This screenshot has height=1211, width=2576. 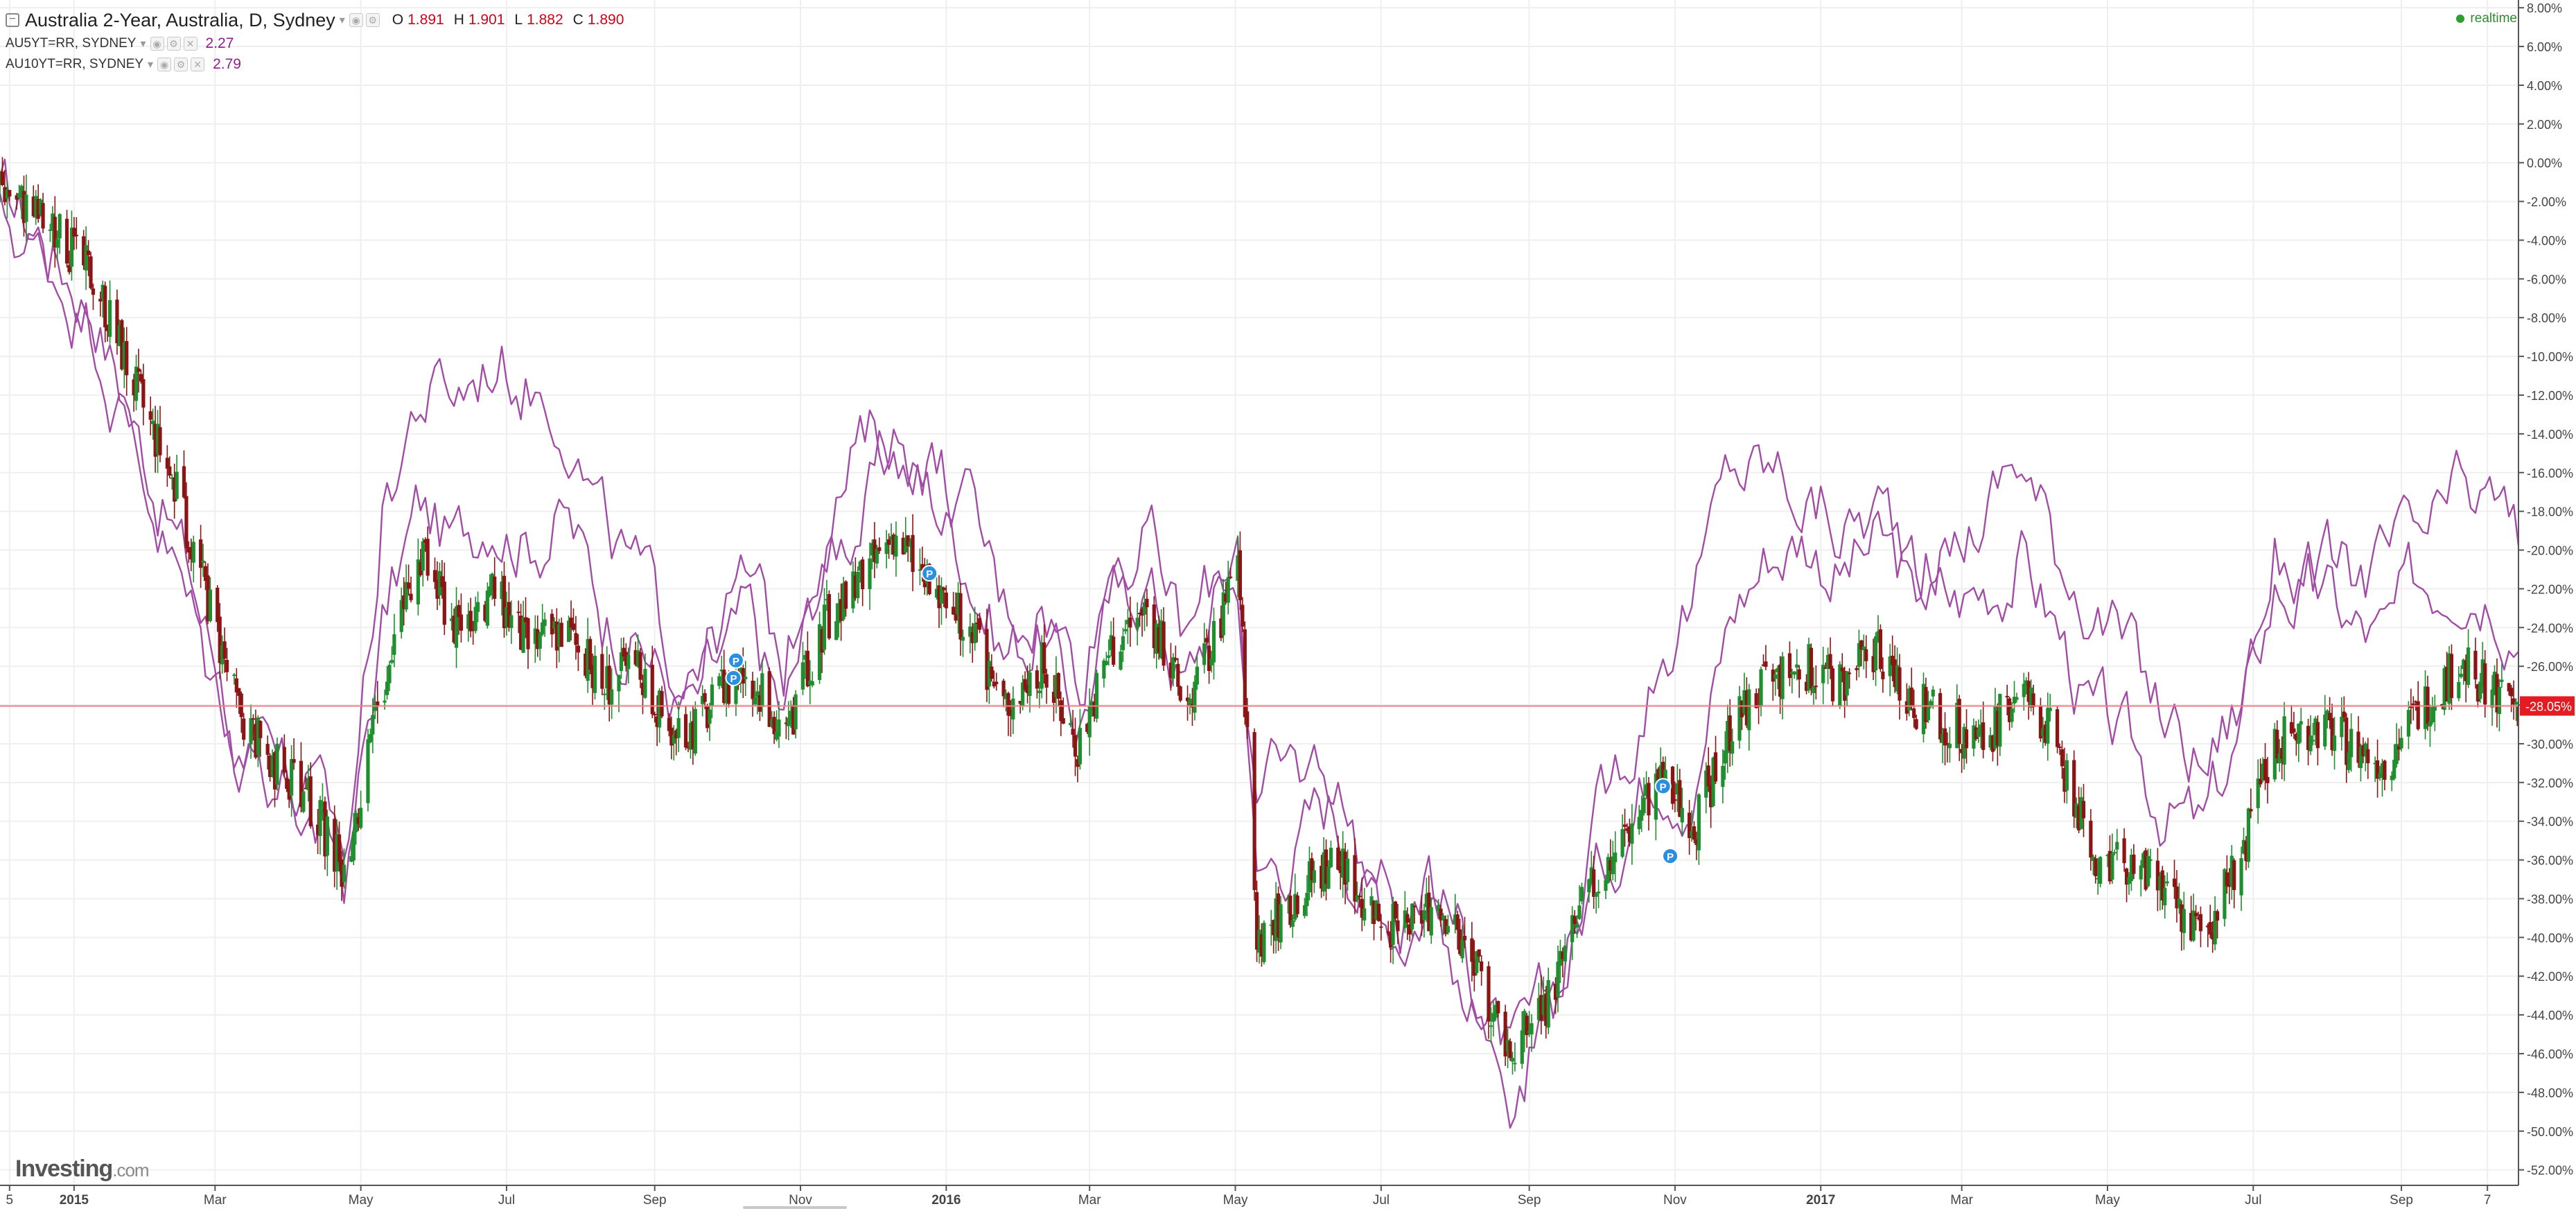 What do you see at coordinates (2546, 318) in the screenshot?
I see `price-axis-tick-label: -8.00%` at bounding box center [2546, 318].